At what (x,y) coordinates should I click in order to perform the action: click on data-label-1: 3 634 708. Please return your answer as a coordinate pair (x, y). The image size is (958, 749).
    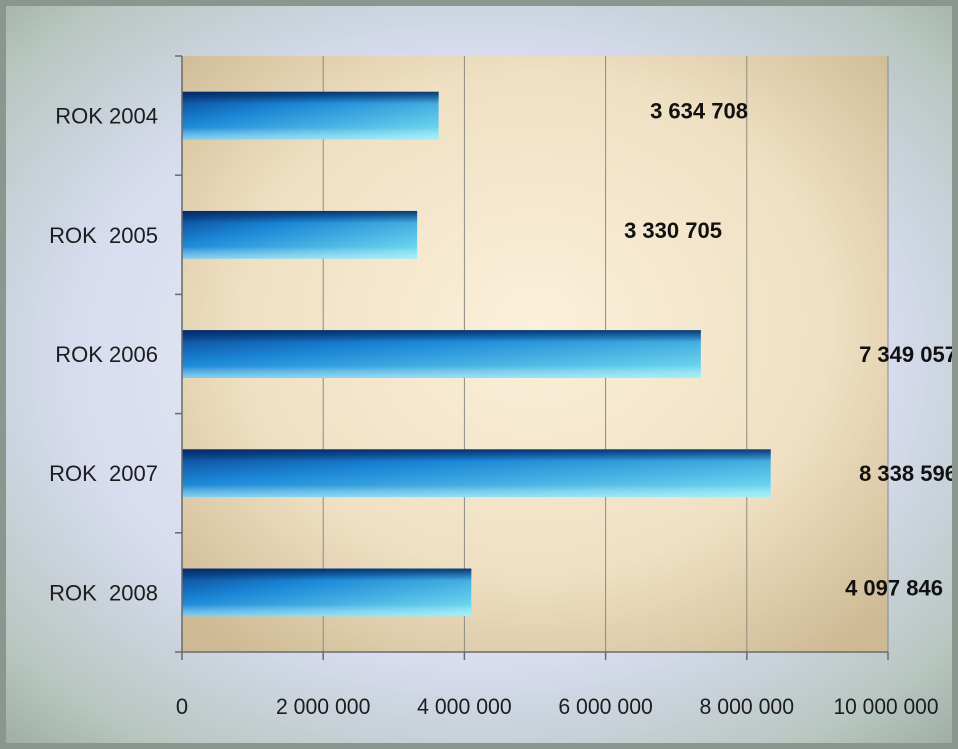
    Looking at the image, I should click on (699, 111).